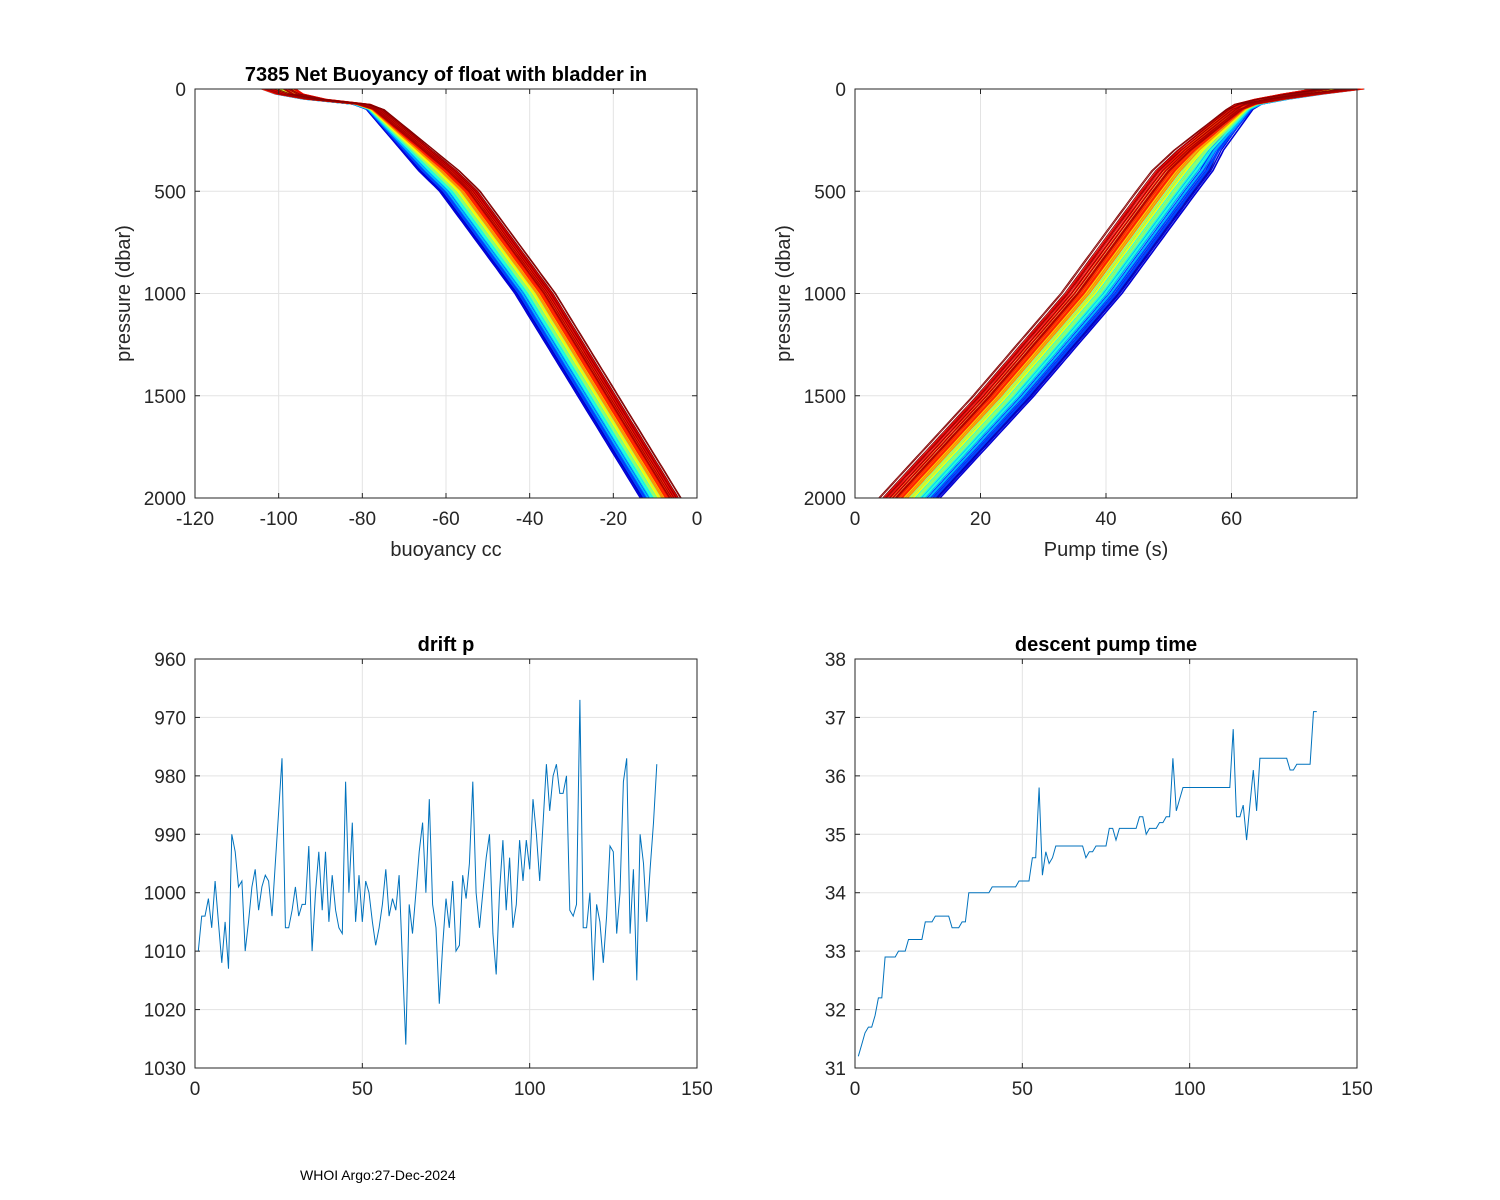  Describe the element at coordinates (165, 1069) in the screenshot. I see `y-tick-label: 1030` at that location.